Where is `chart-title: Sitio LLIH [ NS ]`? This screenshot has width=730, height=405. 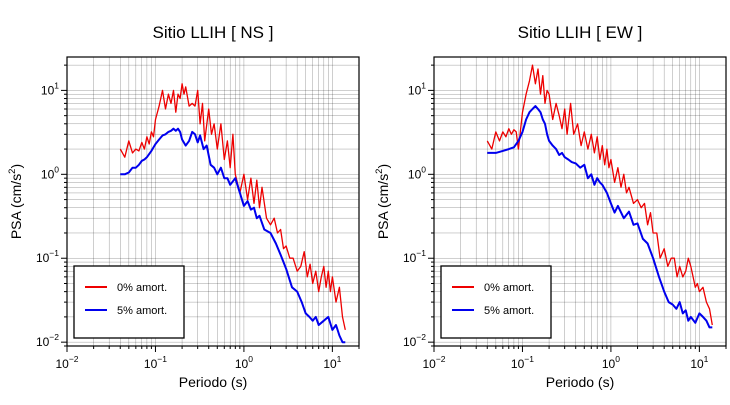
chart-title: Sitio LLIH [ NS ] is located at coordinates (213, 32).